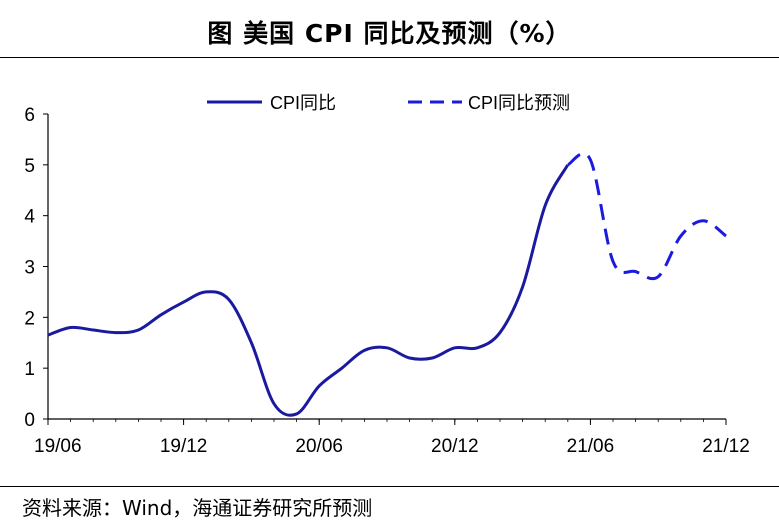  What do you see at coordinates (29, 217) in the screenshot?
I see `y-tick-label: 4` at bounding box center [29, 217].